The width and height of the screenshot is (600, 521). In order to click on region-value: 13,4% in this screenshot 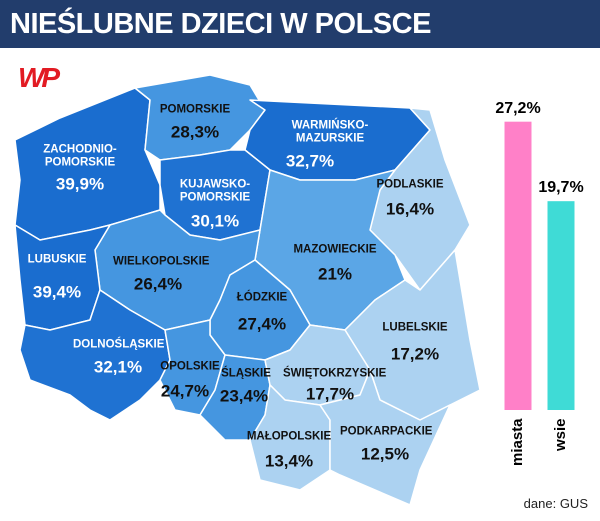, I will do `click(289, 461)`.